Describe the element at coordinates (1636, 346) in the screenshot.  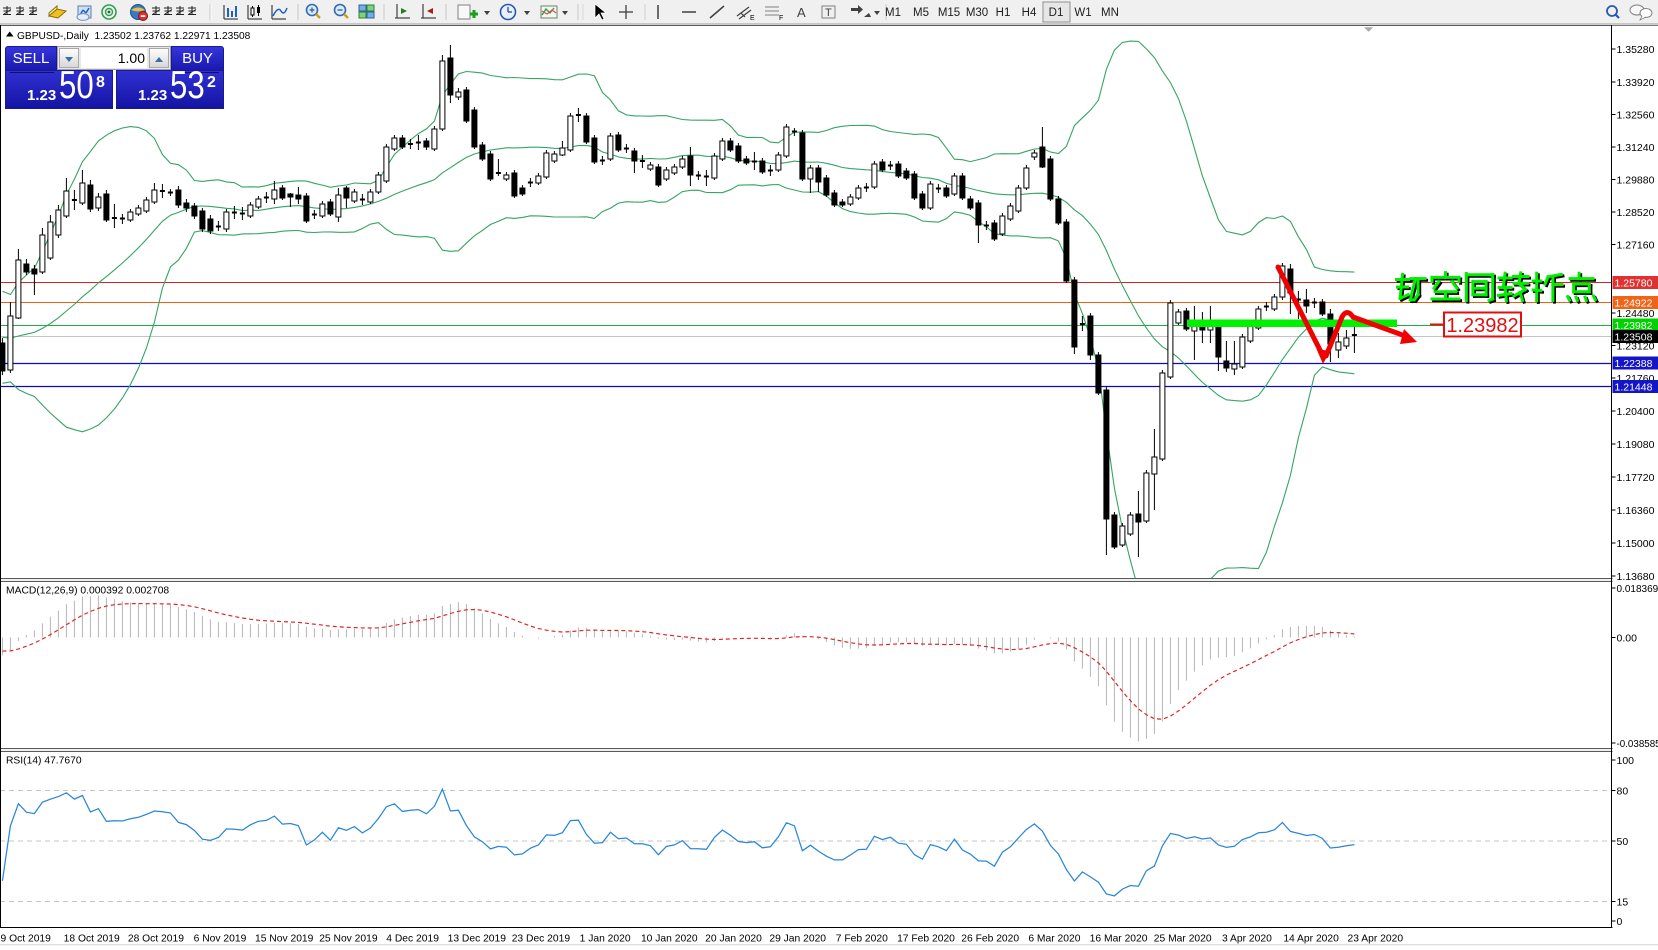
I see `svg-text: 1.23120` at that location.